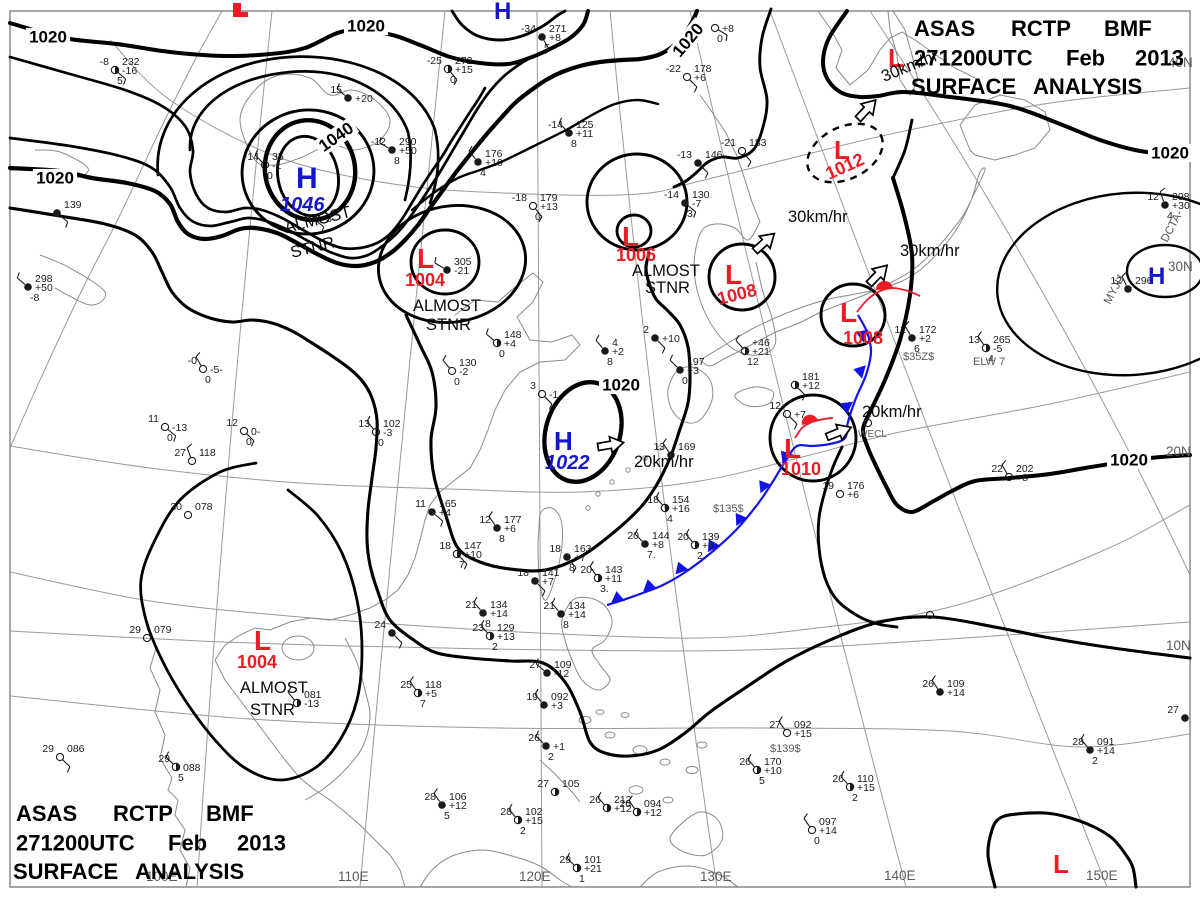 This screenshot has height=900, width=1200. What do you see at coordinates (164, 759) in the screenshot?
I see `svg-text: 29` at bounding box center [164, 759].